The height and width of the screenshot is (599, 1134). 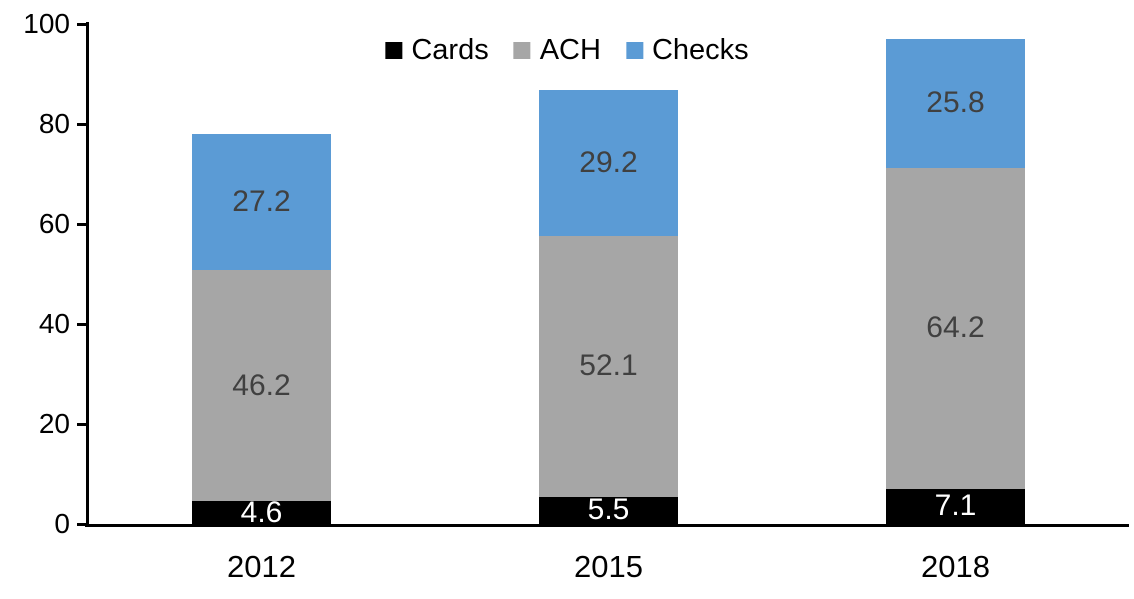 I want to click on y-tick-label: 100, so click(x=46, y=23).